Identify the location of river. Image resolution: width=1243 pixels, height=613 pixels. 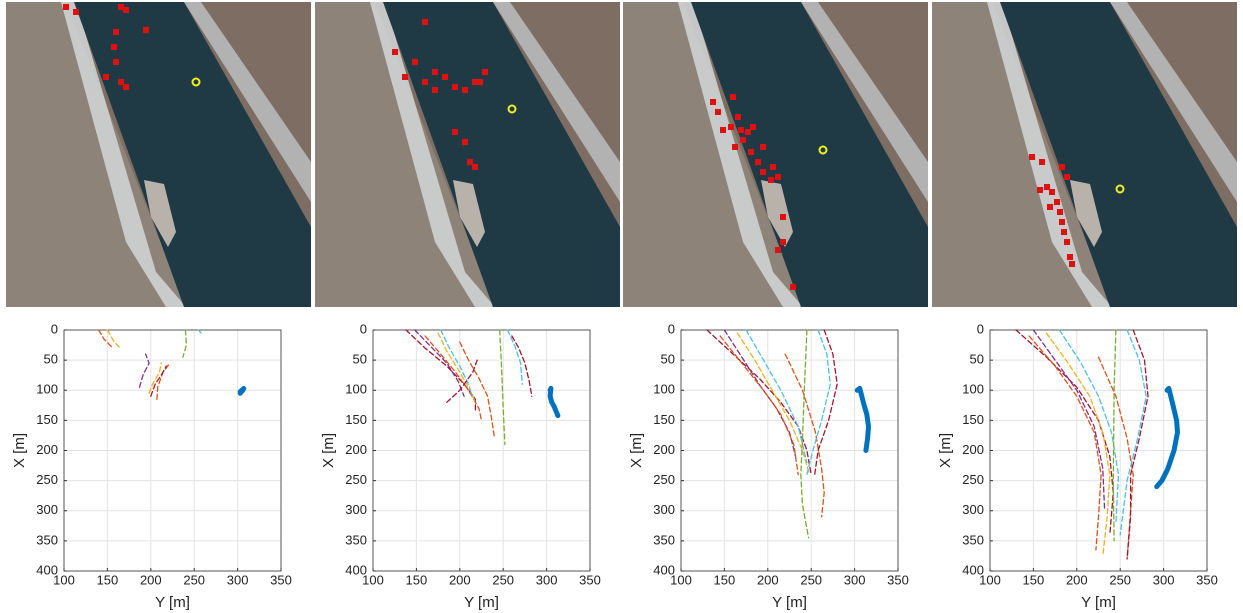
(809, 154).